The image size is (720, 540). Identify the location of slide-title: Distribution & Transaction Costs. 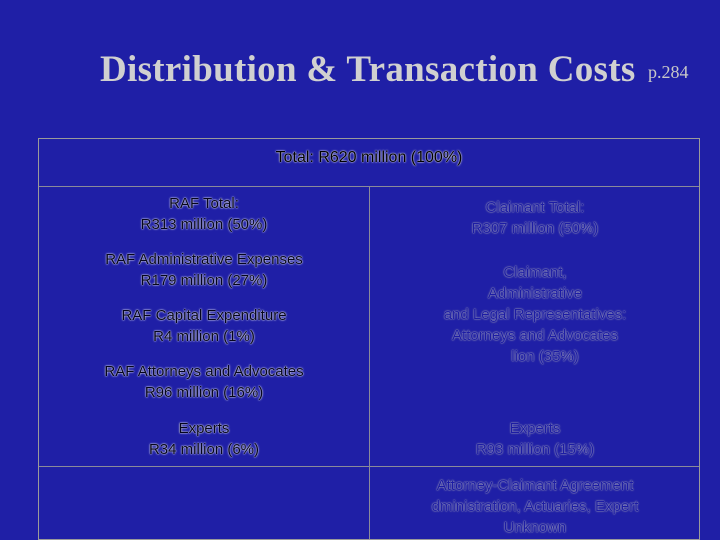
(368, 69).